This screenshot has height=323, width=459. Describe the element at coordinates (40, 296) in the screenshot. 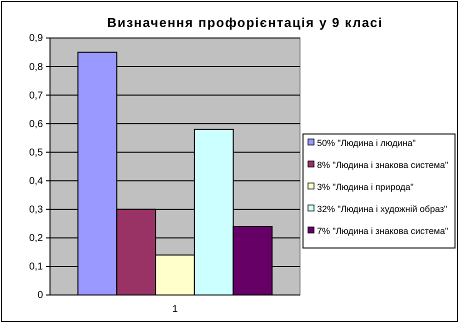

I see `y-tick-label: 0` at that location.